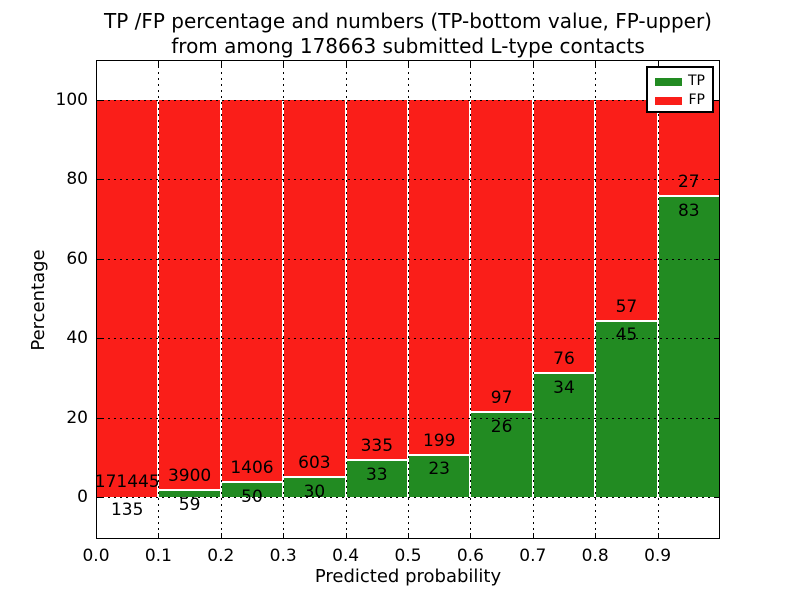 This screenshot has height=600, width=800. I want to click on legend-fp-swatch, so click(668, 100).